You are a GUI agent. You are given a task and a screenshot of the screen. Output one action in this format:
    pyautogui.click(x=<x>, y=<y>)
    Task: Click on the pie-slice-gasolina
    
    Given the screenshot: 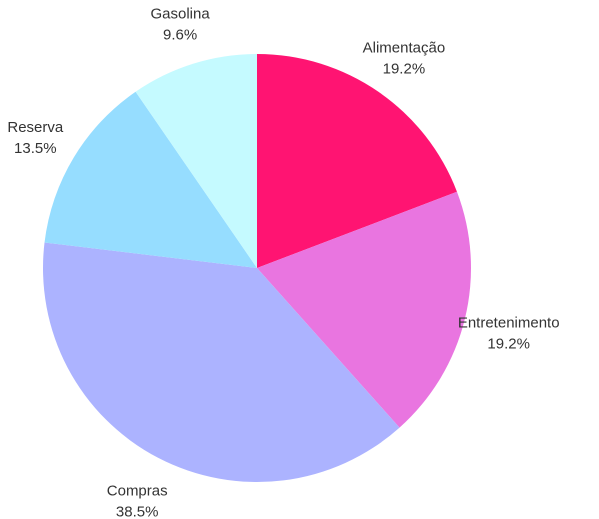 What is the action you would take?
    pyautogui.click(x=196, y=161)
    